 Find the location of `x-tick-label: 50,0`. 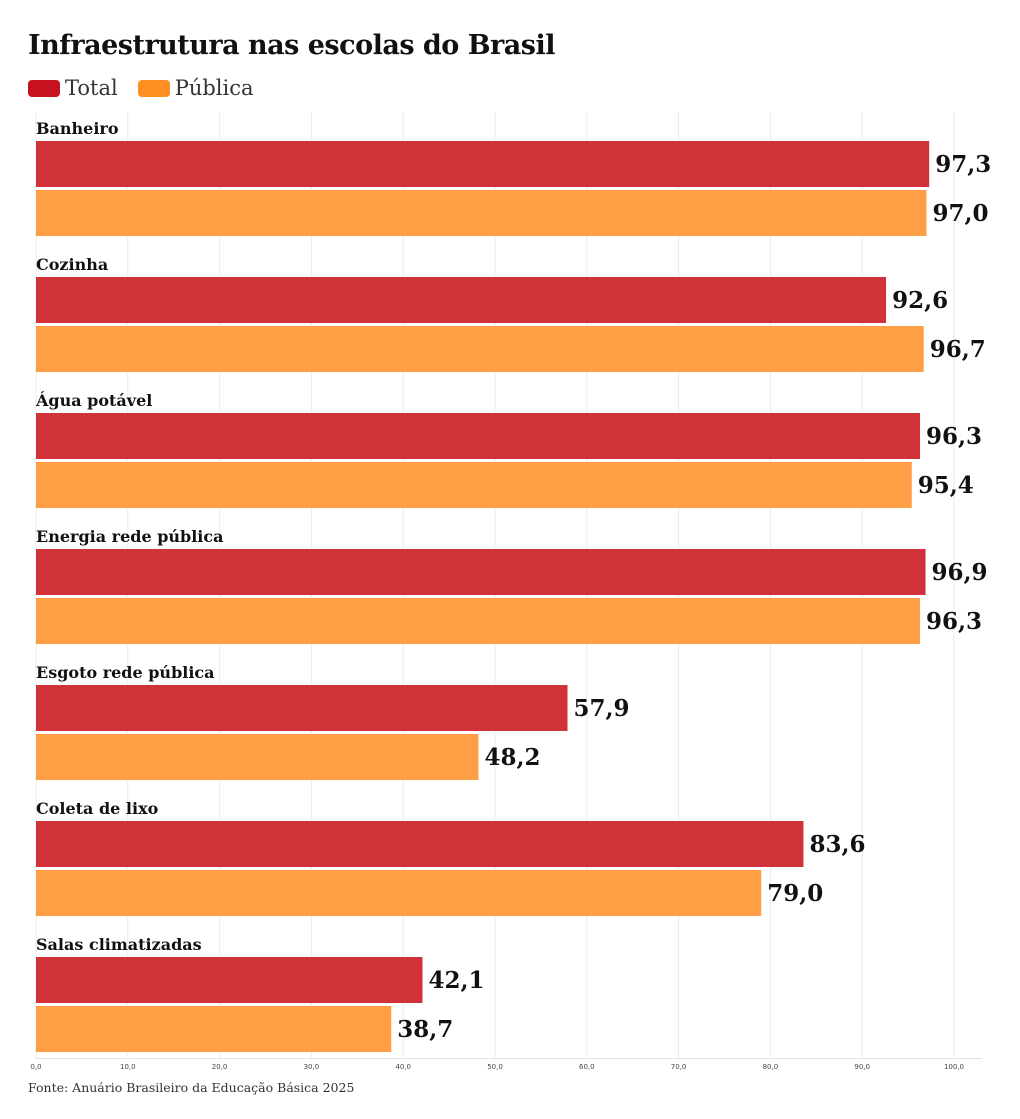

x-tick-label: 50,0 is located at coordinates (495, 1067).